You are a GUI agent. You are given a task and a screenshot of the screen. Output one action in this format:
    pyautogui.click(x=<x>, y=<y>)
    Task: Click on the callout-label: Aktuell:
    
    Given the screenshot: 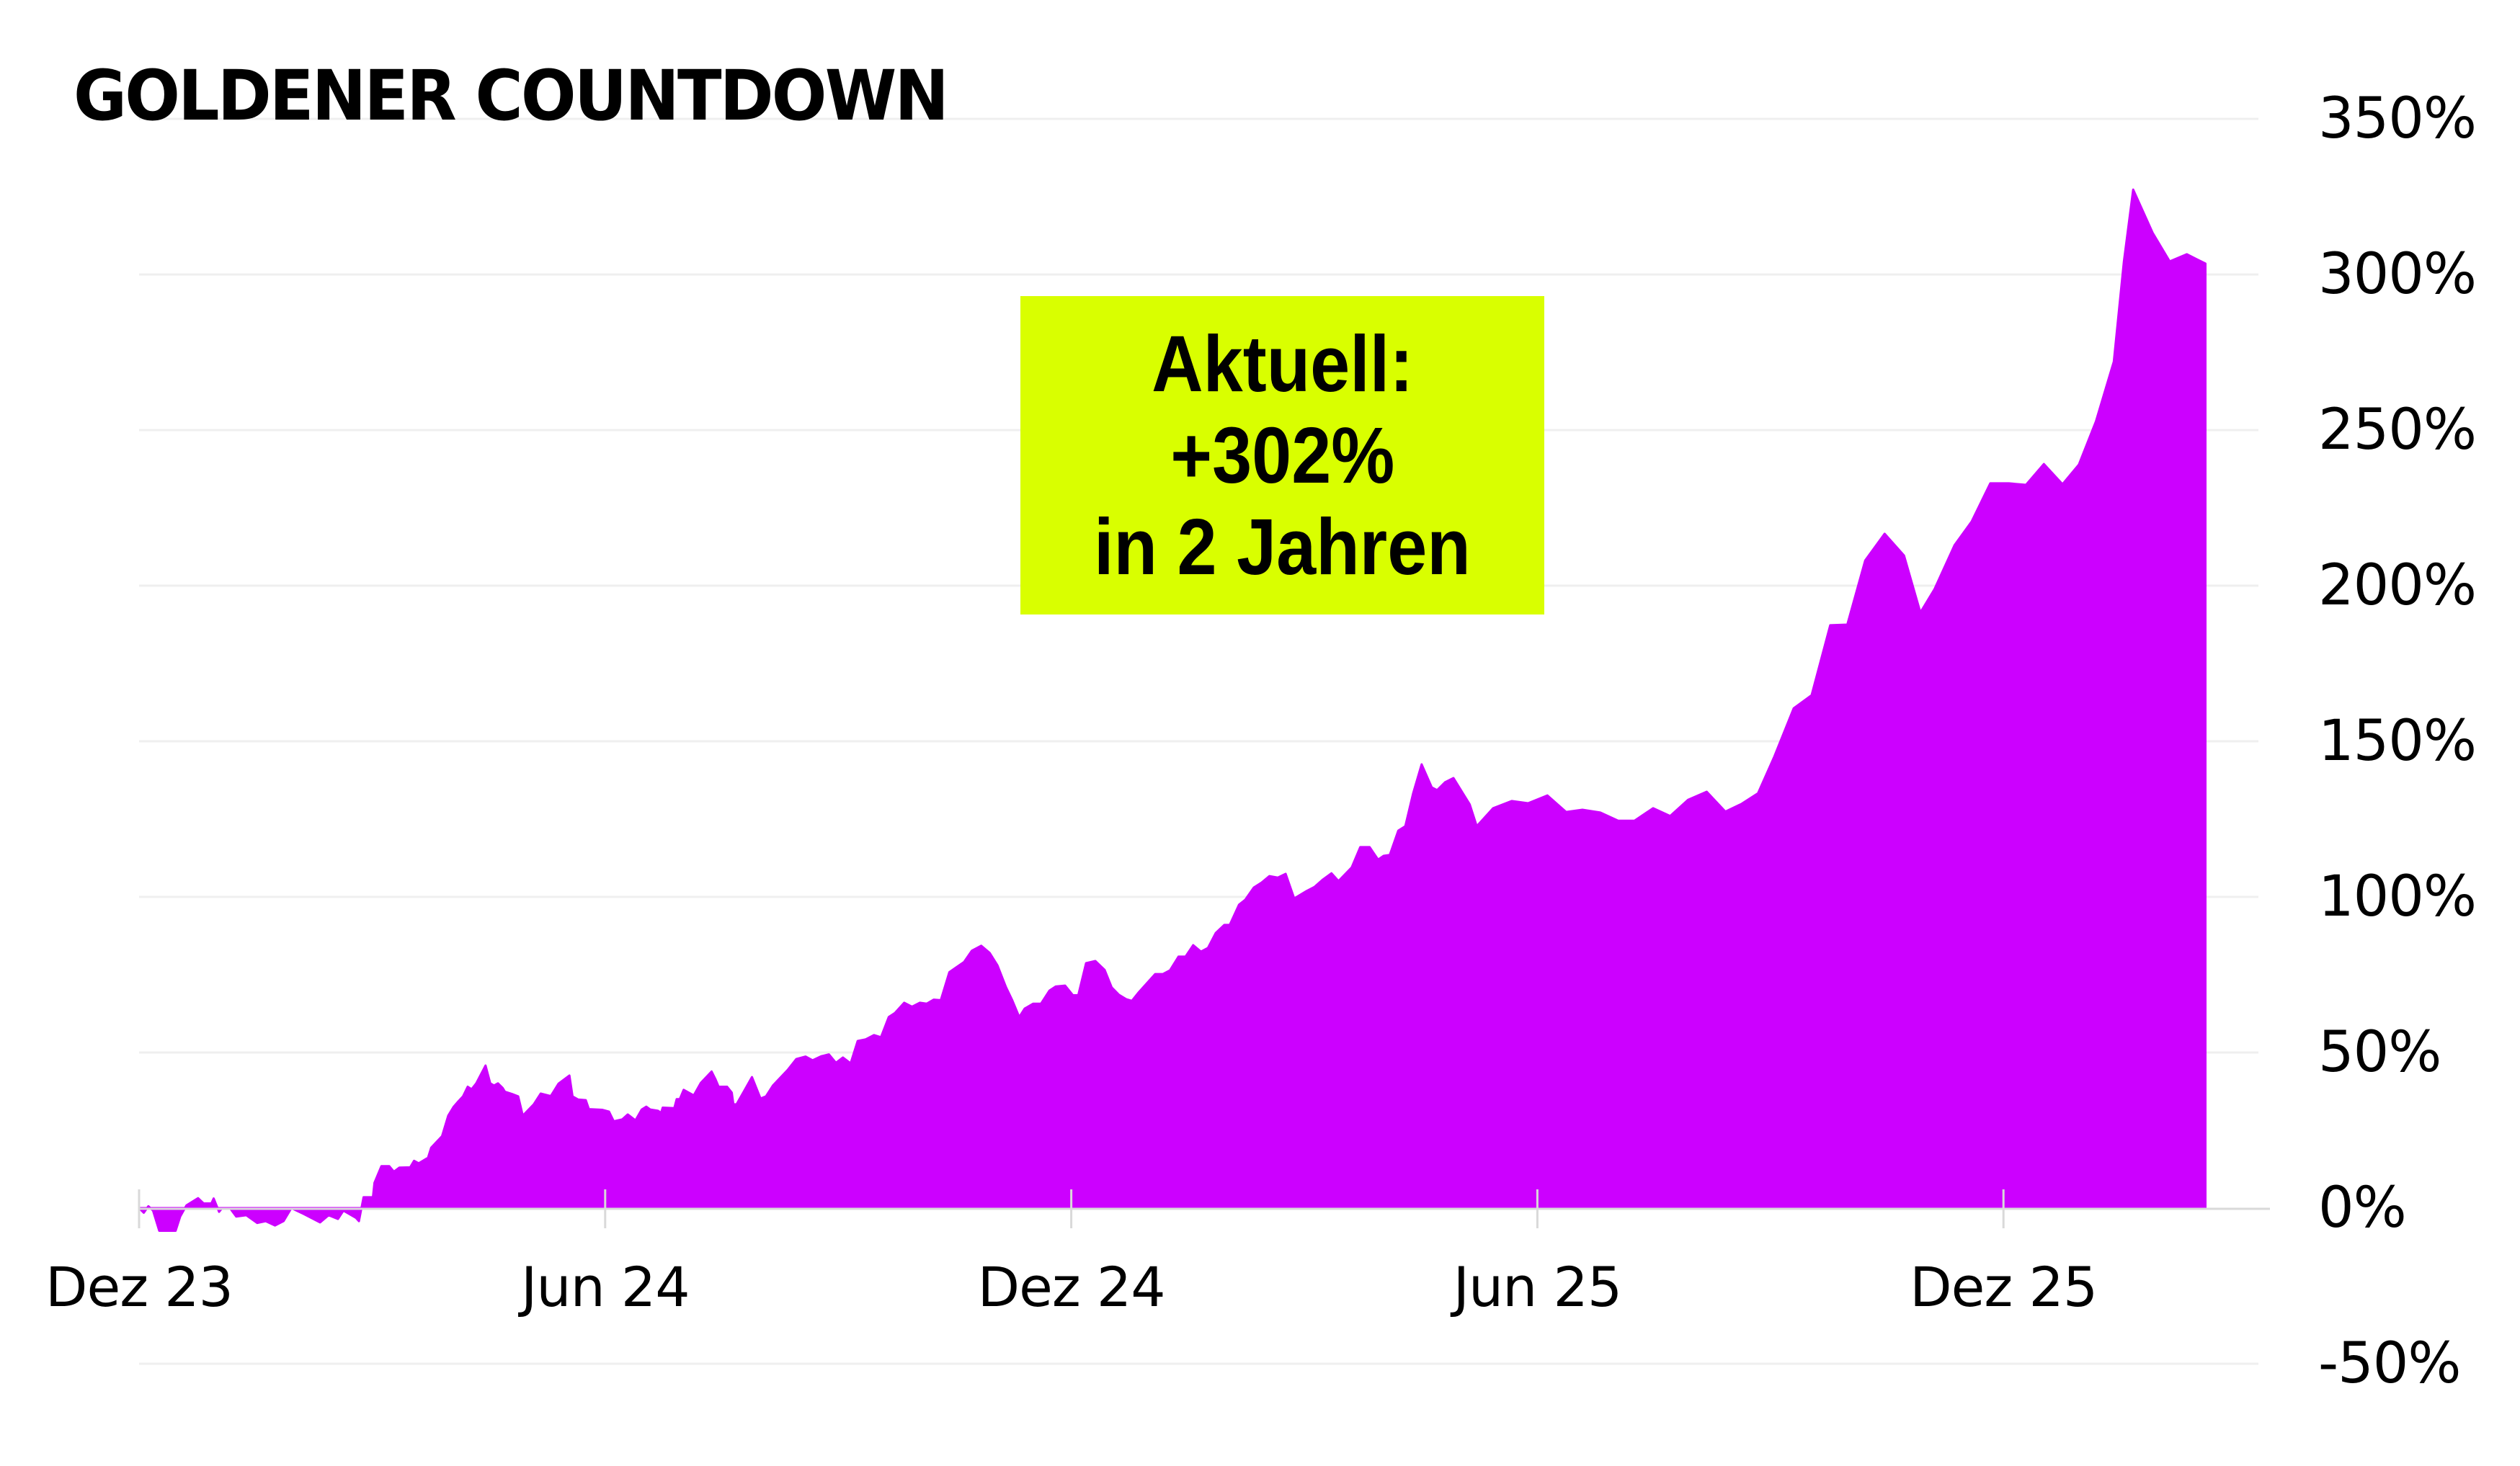 What is the action you would take?
    pyautogui.click(x=1282, y=363)
    